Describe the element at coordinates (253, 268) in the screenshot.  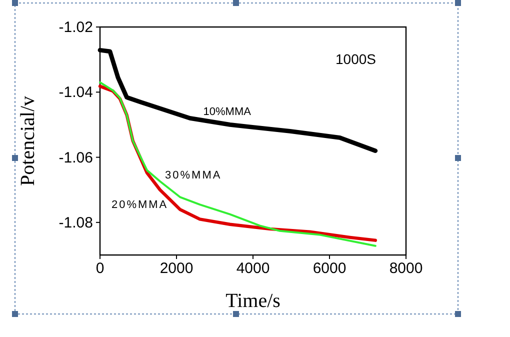
I see `x-tick-label: 4000` at that location.